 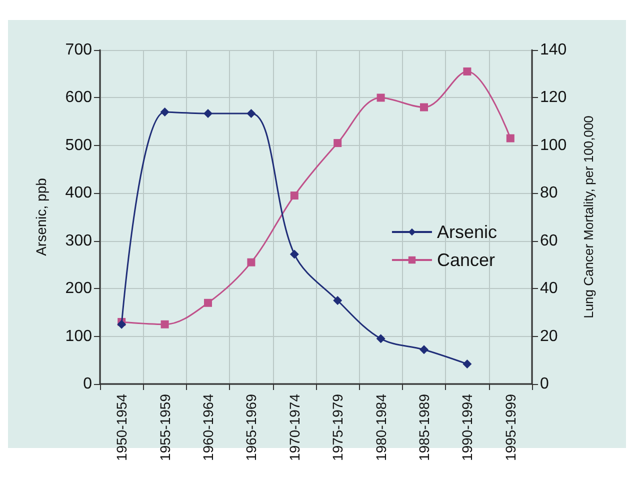 What do you see at coordinates (588, 217) in the screenshot?
I see `y2-axis-title: Lung Cancer Mortality, per 100,000` at bounding box center [588, 217].